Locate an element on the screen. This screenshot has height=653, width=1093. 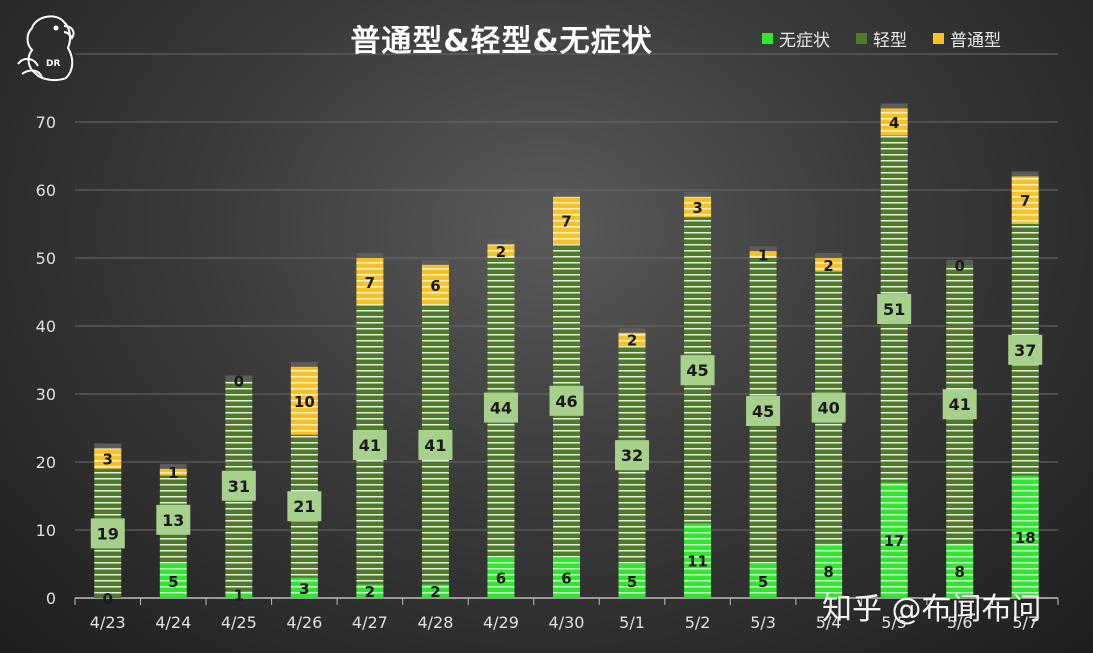
svg-text: DR is located at coordinates (53, 64).